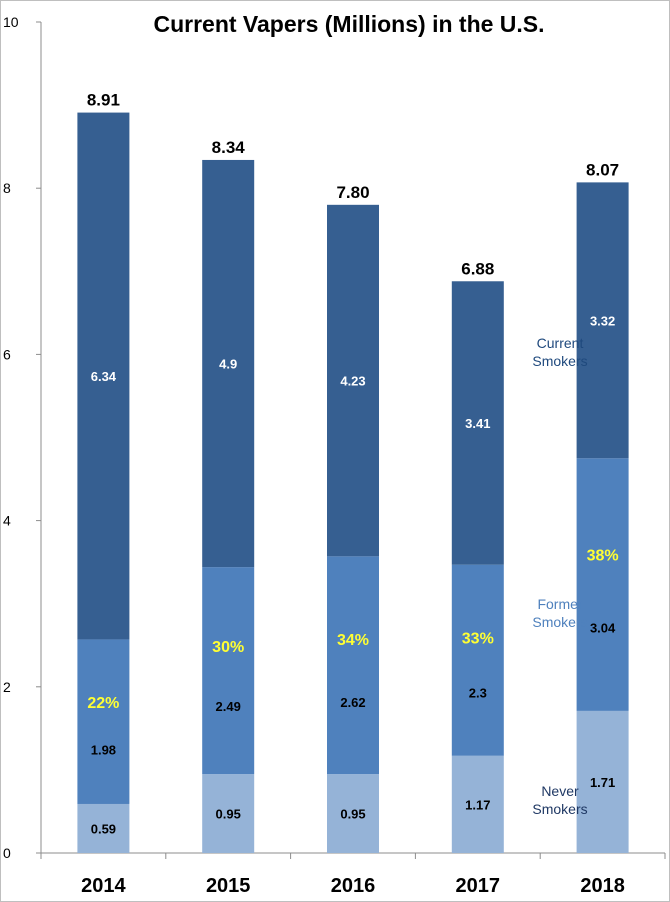 The height and width of the screenshot is (902, 670). Describe the element at coordinates (228, 647) in the screenshot. I see `former-share-label: 30%` at that location.